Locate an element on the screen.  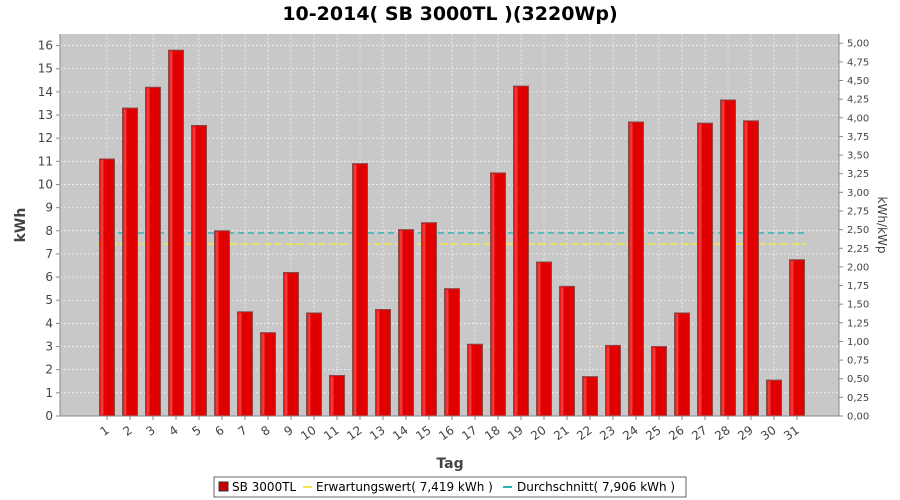
x-tick-label: 2 is located at coordinates (127, 431).